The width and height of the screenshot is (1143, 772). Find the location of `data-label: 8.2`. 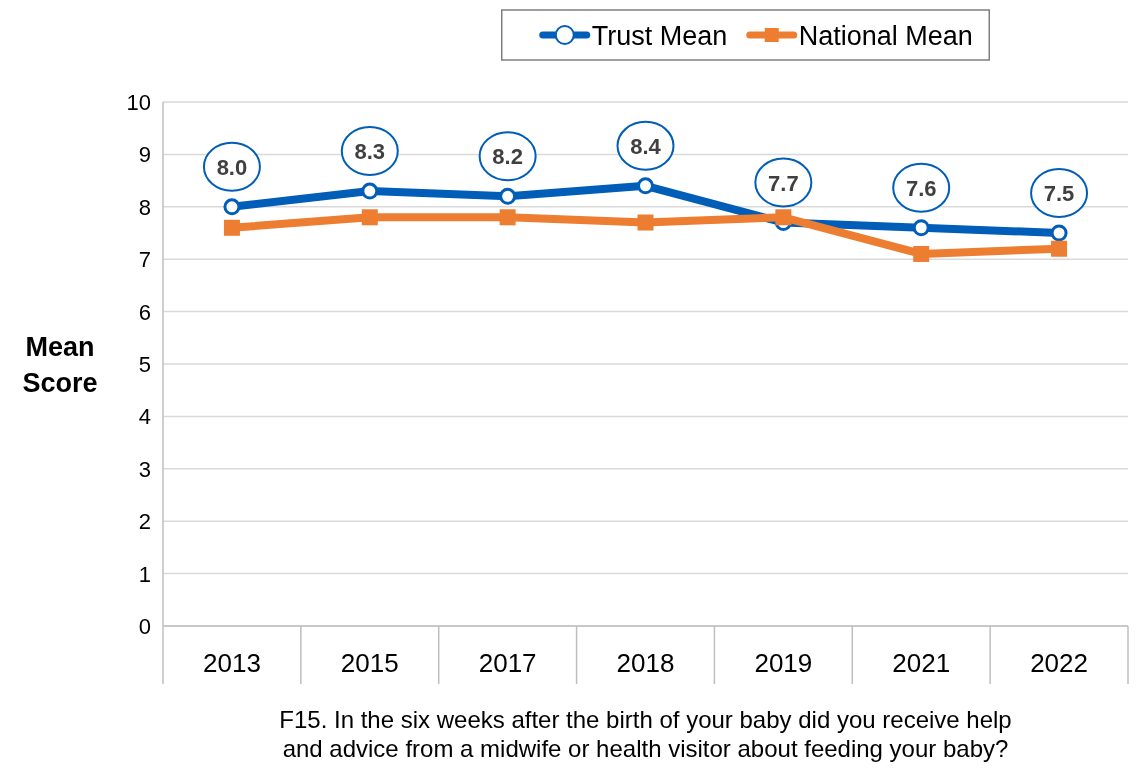

data-label: 8.2 is located at coordinates (507, 157).